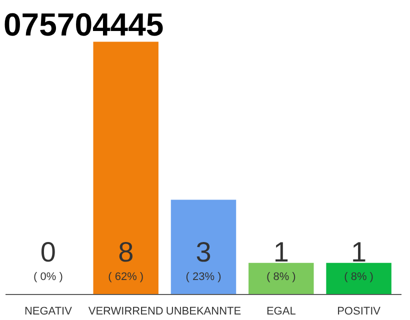 The image size is (410, 320). I want to click on data-label: 8, so click(126, 252).